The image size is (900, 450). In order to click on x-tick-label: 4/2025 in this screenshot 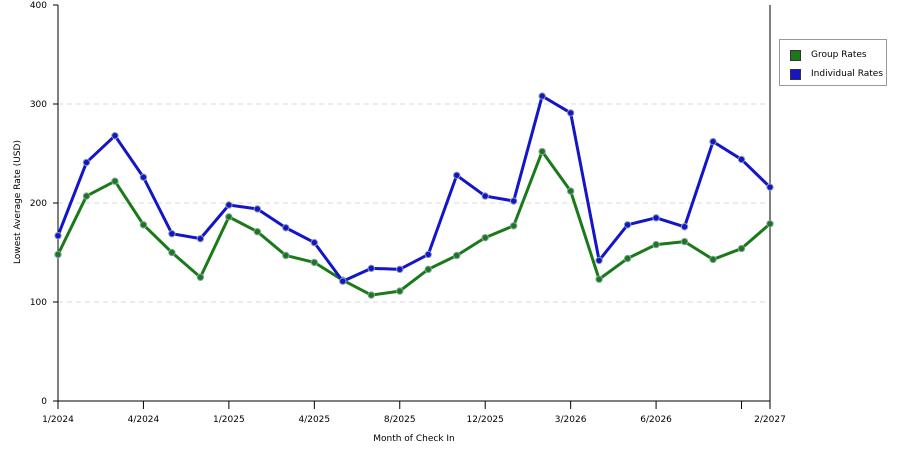, I will do `click(314, 420)`.